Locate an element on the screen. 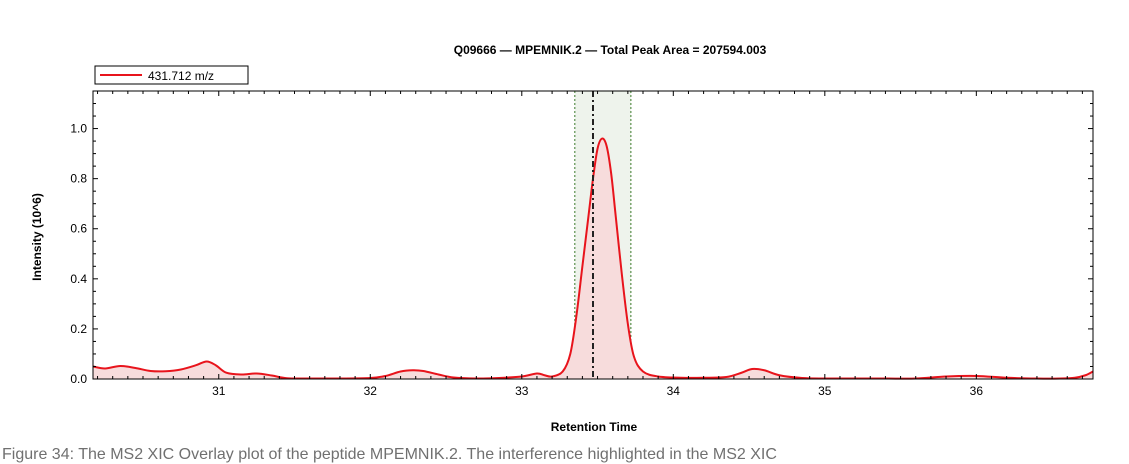 This screenshot has height=464, width=1129. x-tick-label: 34 is located at coordinates (674, 391).